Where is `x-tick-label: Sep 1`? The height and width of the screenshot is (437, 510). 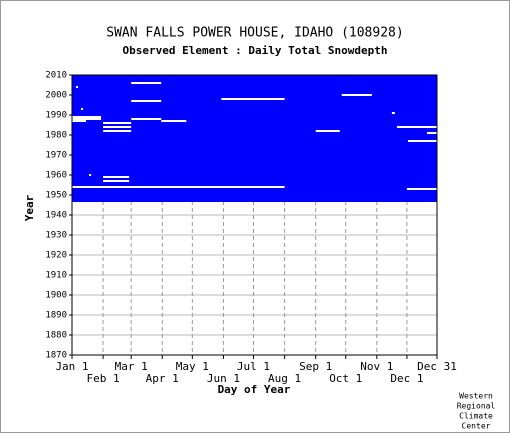
x-tick-label: Sep 1 is located at coordinates (315, 366).